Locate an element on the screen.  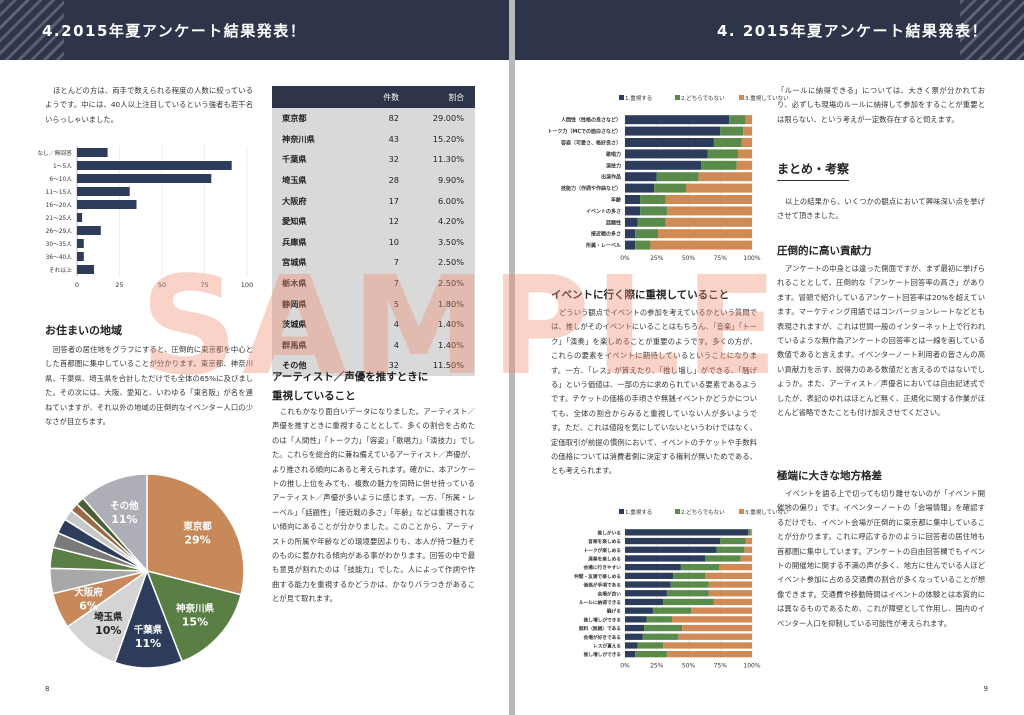
table-row: 静岡県 5 1.80% is located at coordinates (373, 303).